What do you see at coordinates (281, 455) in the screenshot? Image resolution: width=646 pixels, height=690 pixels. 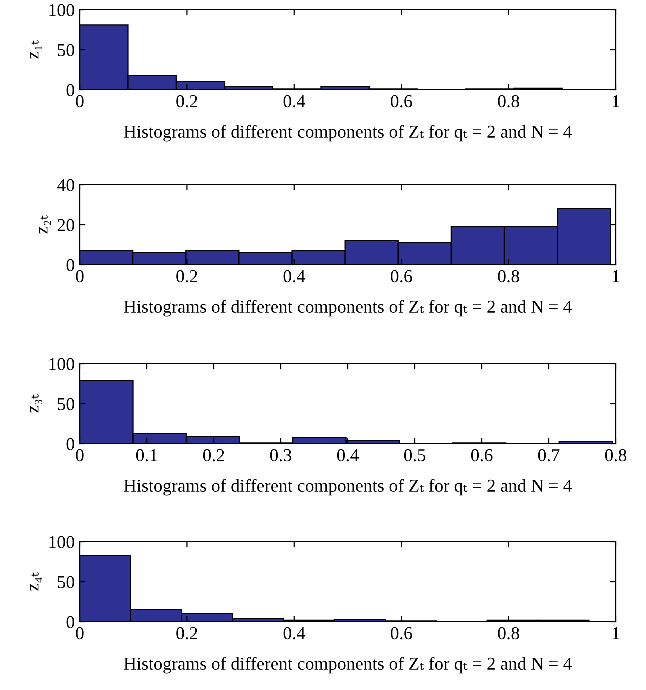 I see `x-tick-label: 0.3` at bounding box center [281, 455].